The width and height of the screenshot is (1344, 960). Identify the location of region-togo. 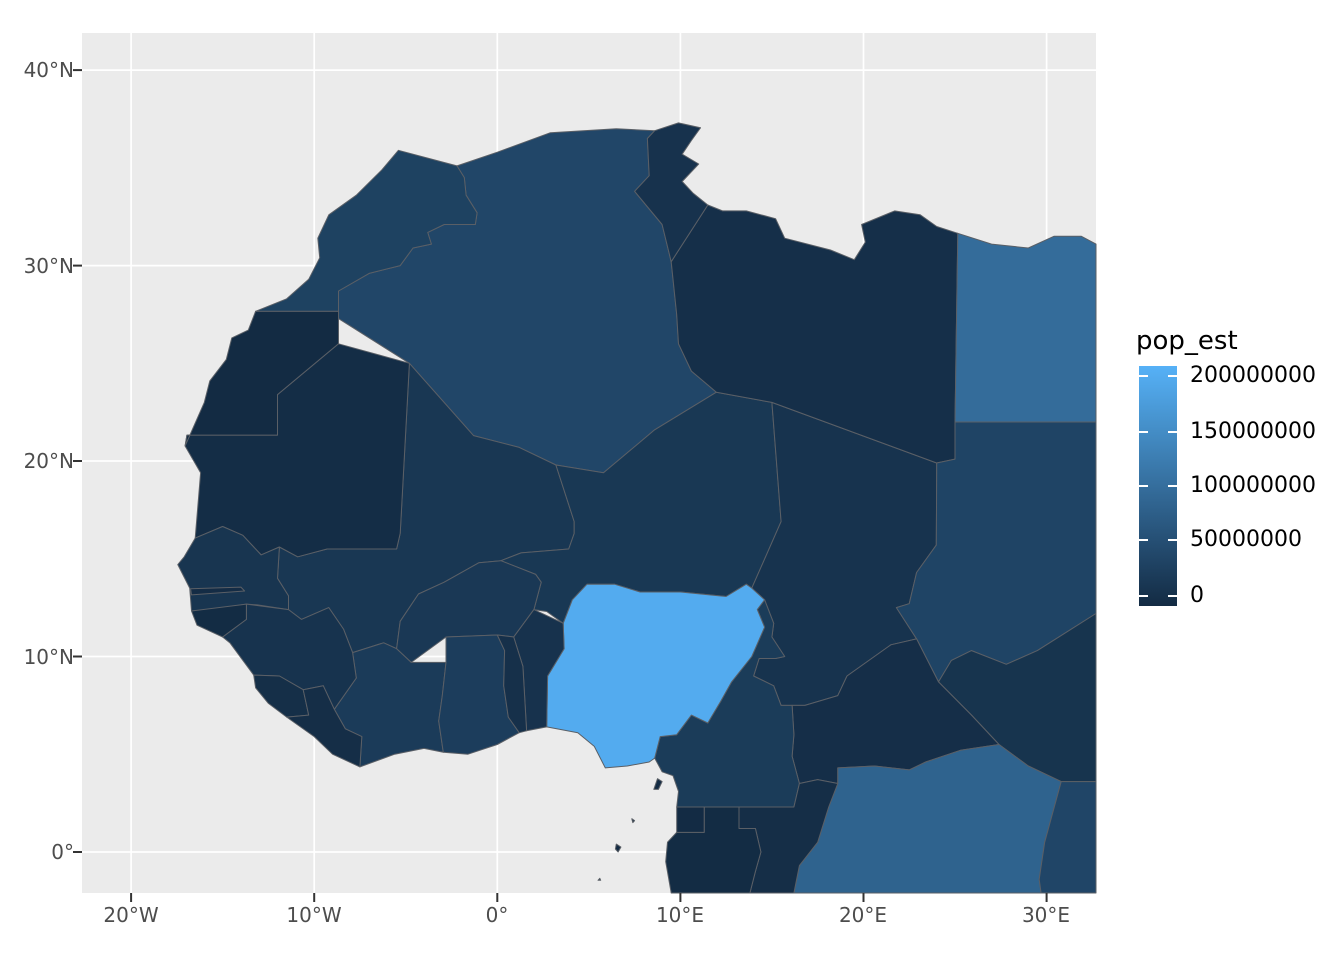
(512, 684).